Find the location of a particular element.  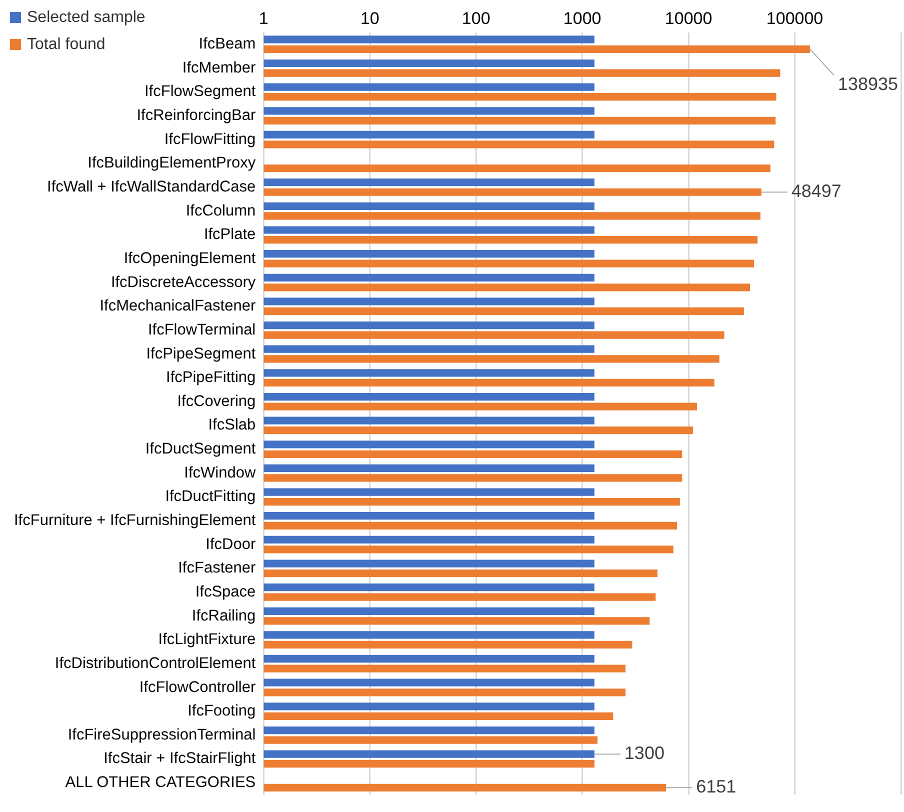

x-tick-label: 10000 is located at coordinates (688, 18).